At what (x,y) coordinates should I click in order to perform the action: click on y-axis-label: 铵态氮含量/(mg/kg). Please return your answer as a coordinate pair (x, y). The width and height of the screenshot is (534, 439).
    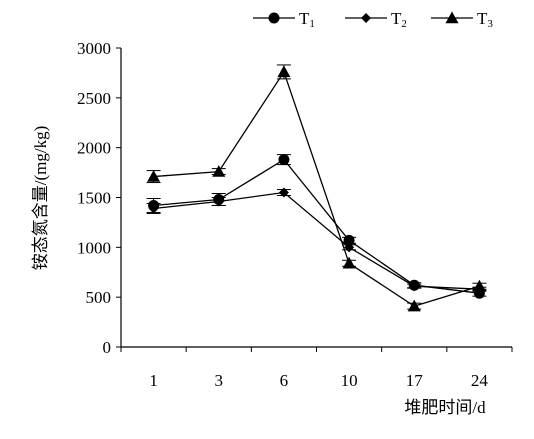
    Looking at the image, I should click on (40, 198).